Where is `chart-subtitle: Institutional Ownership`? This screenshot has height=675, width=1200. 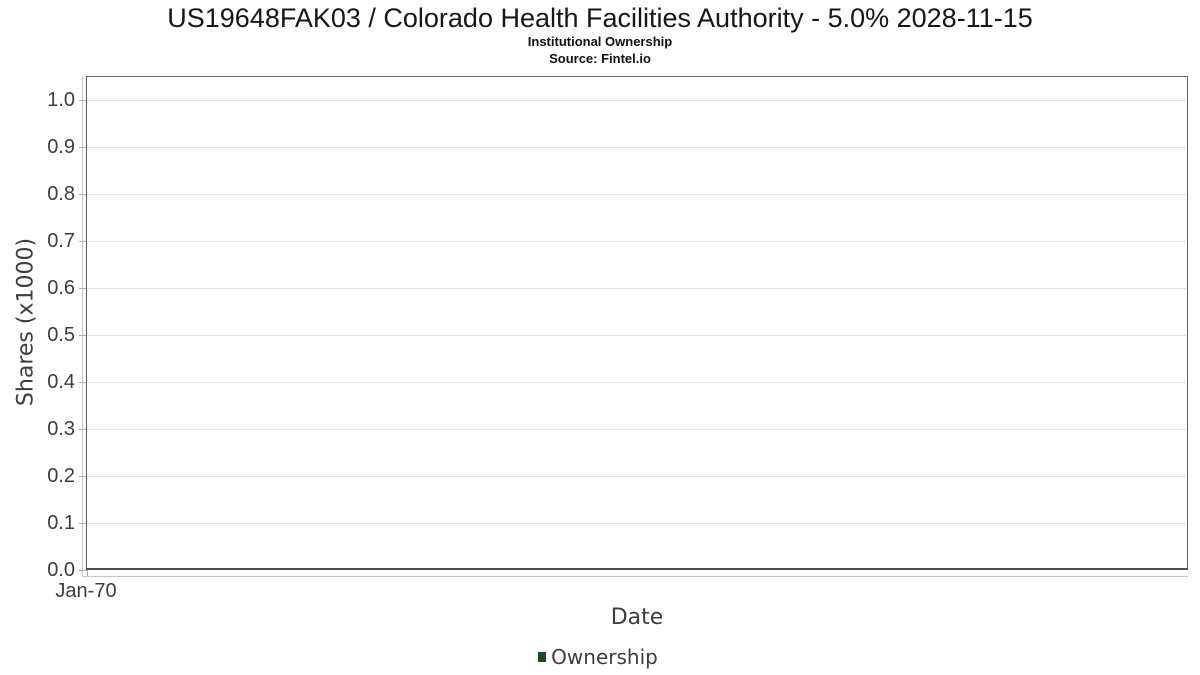
chart-subtitle: Institutional Ownership is located at coordinates (600, 41).